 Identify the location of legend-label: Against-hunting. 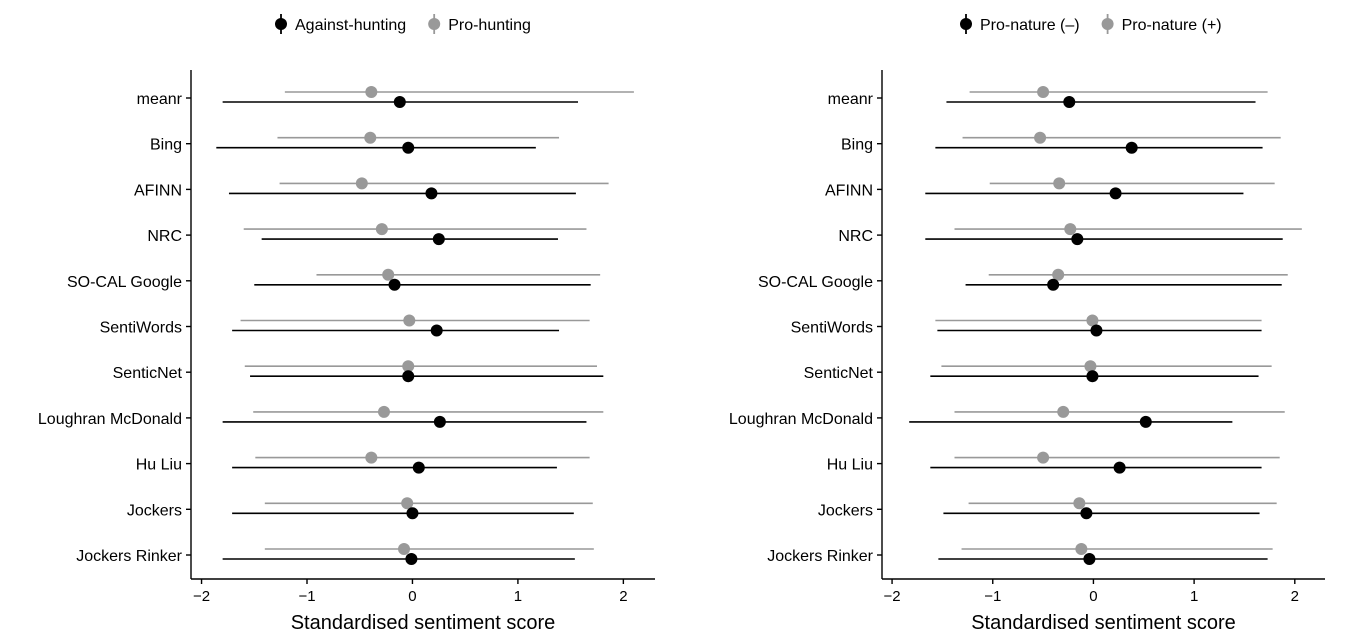
(350, 25).